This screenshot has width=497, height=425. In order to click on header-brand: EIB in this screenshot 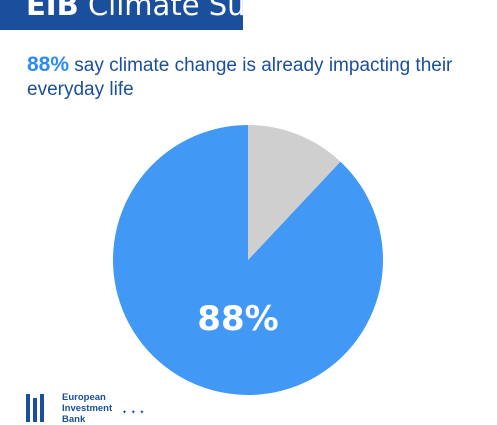, I will do `click(52, 11)`.